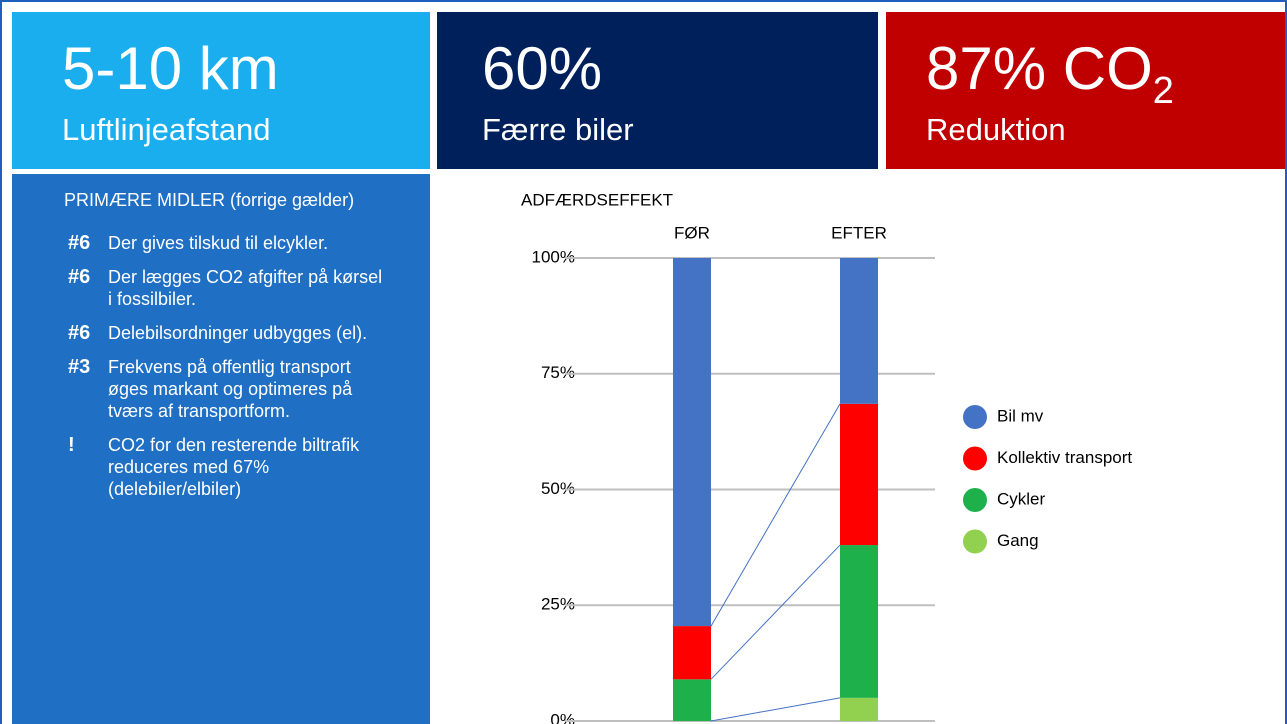 The height and width of the screenshot is (724, 1287). What do you see at coordinates (1020, 415) in the screenshot?
I see `legend-label: Bil mv` at bounding box center [1020, 415].